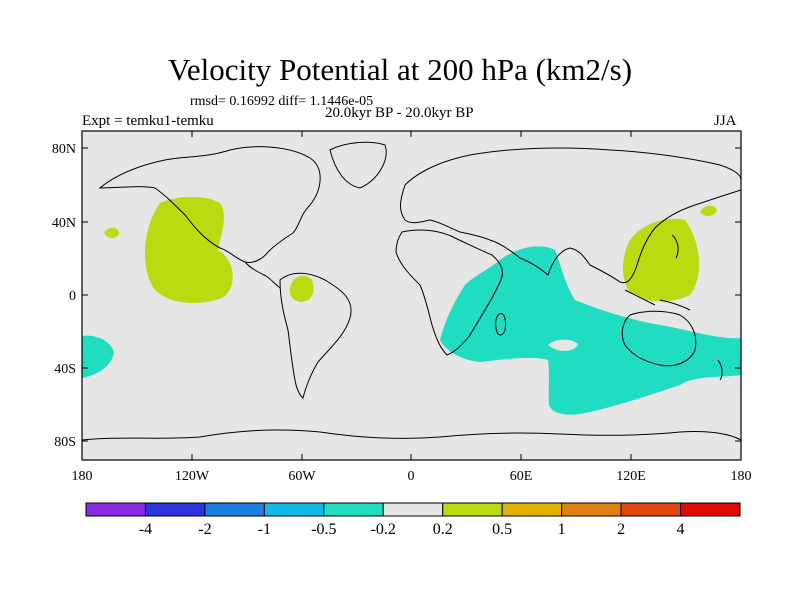 This screenshot has width=800, height=600. I want to click on colorbar-label: 0.2, so click(443, 529).